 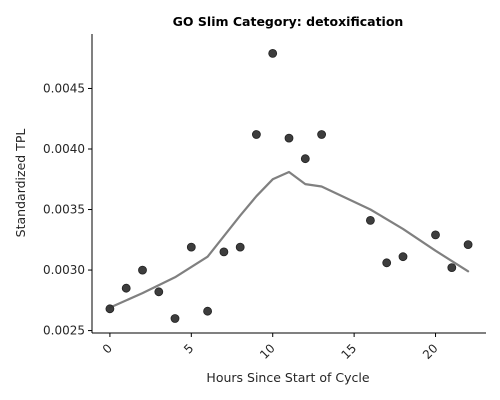 I want to click on y-tick-label: 0.0040, so click(x=64, y=149).